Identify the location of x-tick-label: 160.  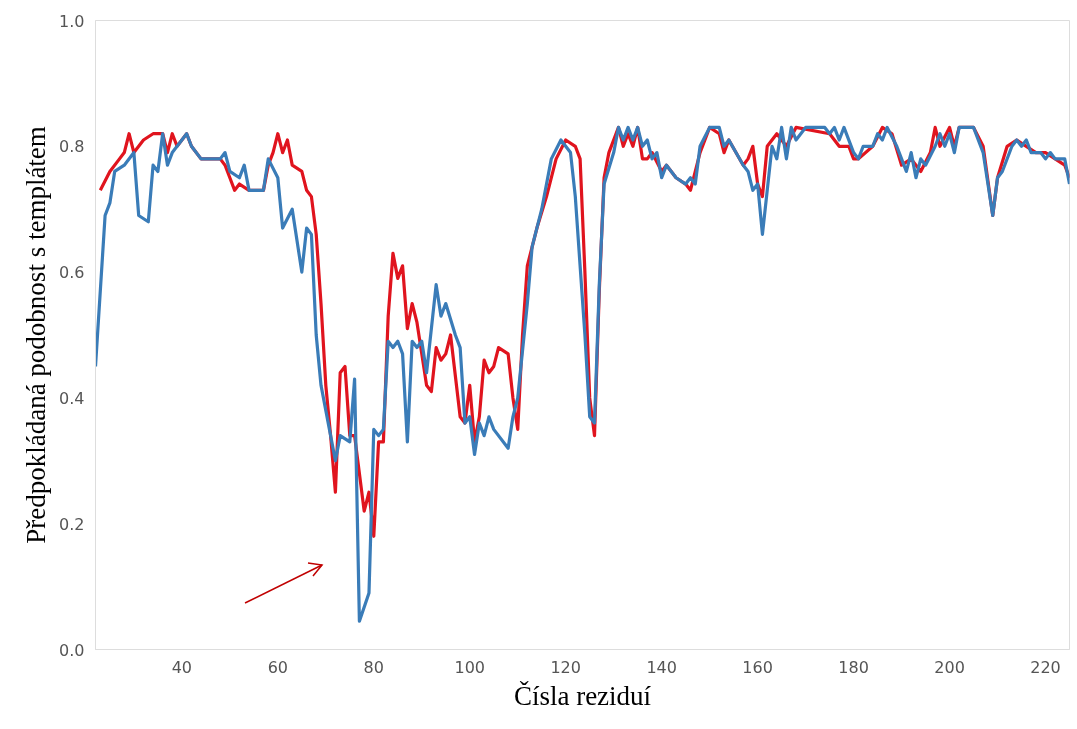
(757, 667).